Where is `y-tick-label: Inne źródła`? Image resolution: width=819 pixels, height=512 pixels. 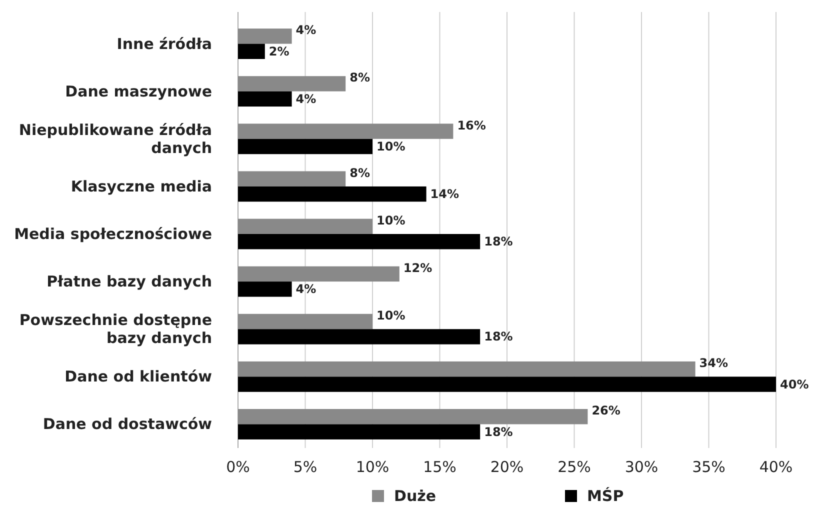 y-tick-label: Inne źródła is located at coordinates (164, 43).